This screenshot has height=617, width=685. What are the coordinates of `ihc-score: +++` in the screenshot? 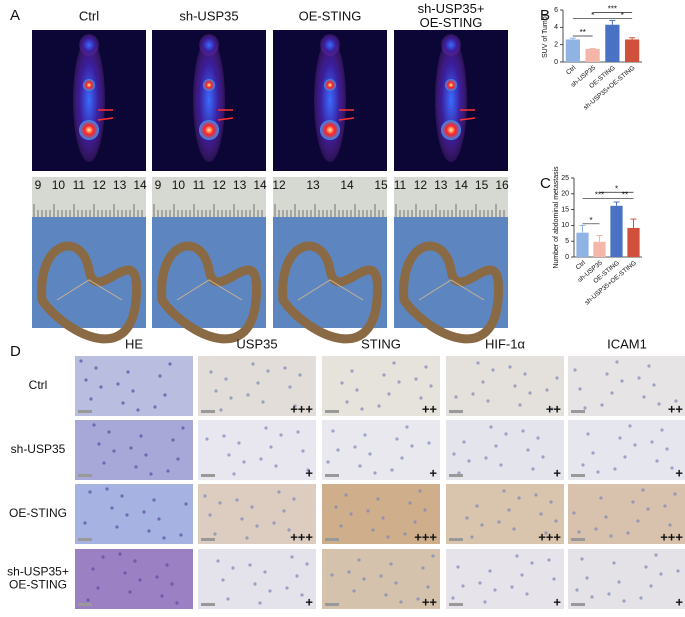 It's located at (301, 408).